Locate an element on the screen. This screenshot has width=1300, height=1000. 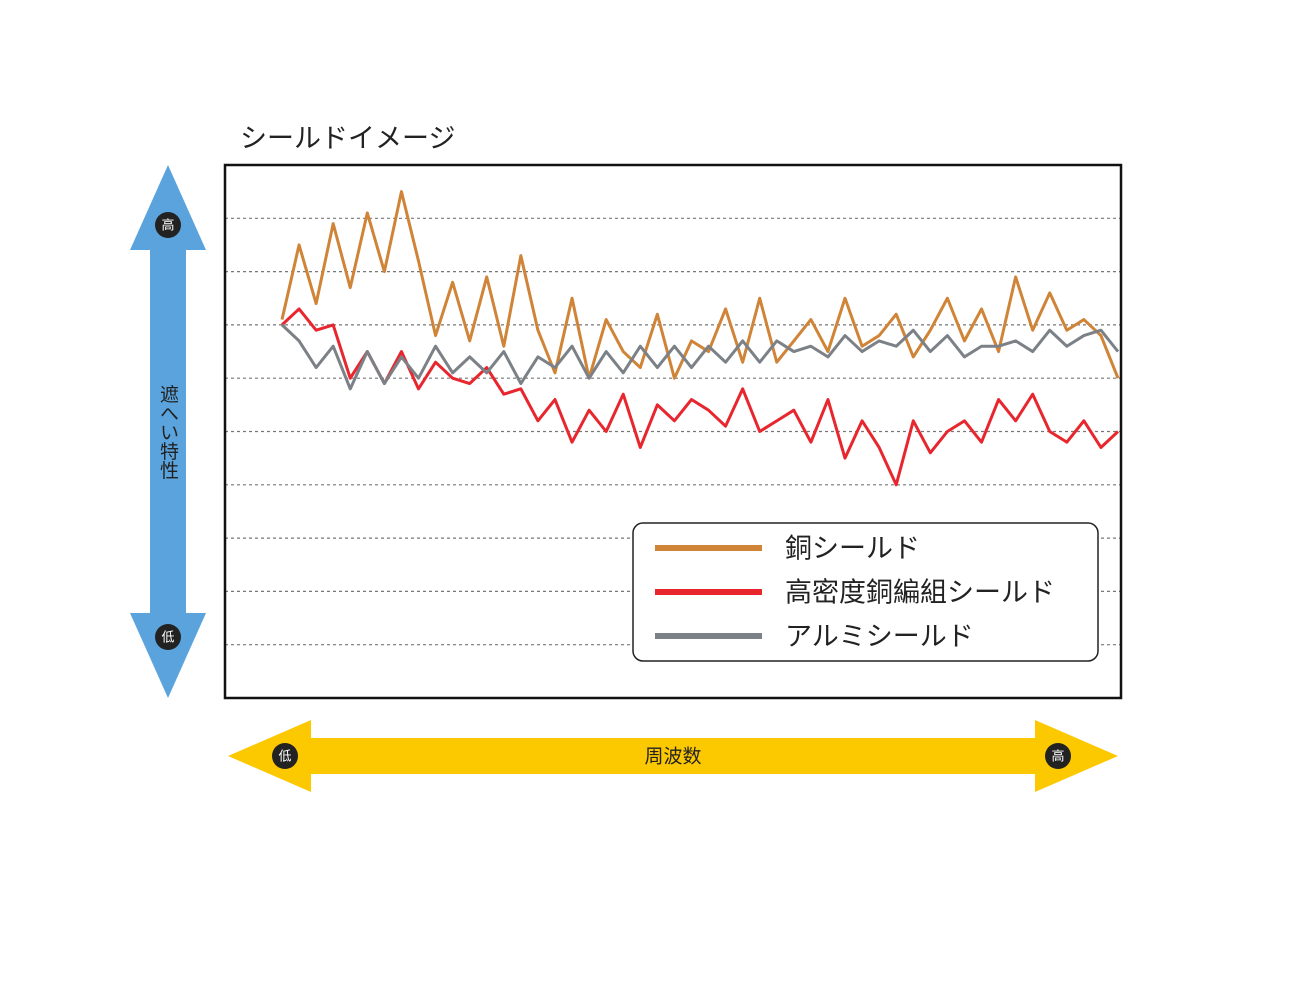
y-high-badge is located at coordinates (168, 225).